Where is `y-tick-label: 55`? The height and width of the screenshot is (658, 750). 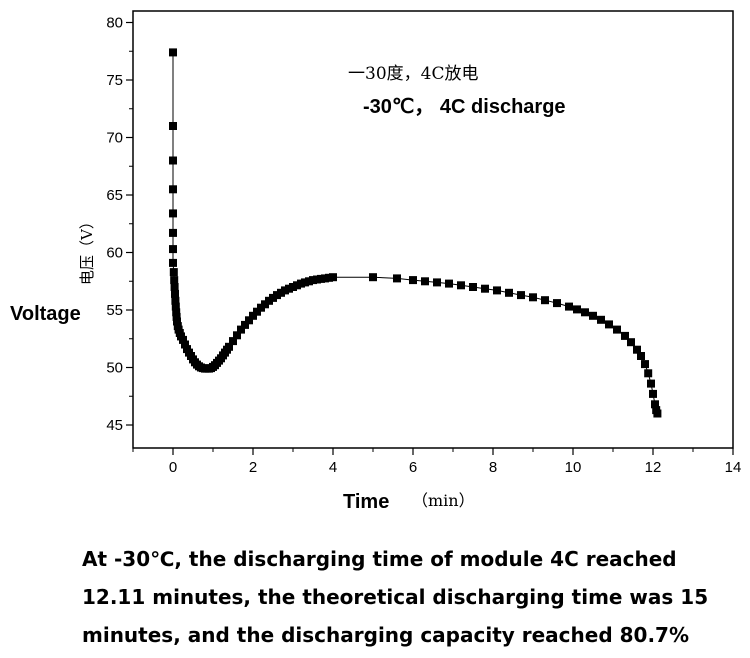
y-tick-label: 55 is located at coordinates (114, 310).